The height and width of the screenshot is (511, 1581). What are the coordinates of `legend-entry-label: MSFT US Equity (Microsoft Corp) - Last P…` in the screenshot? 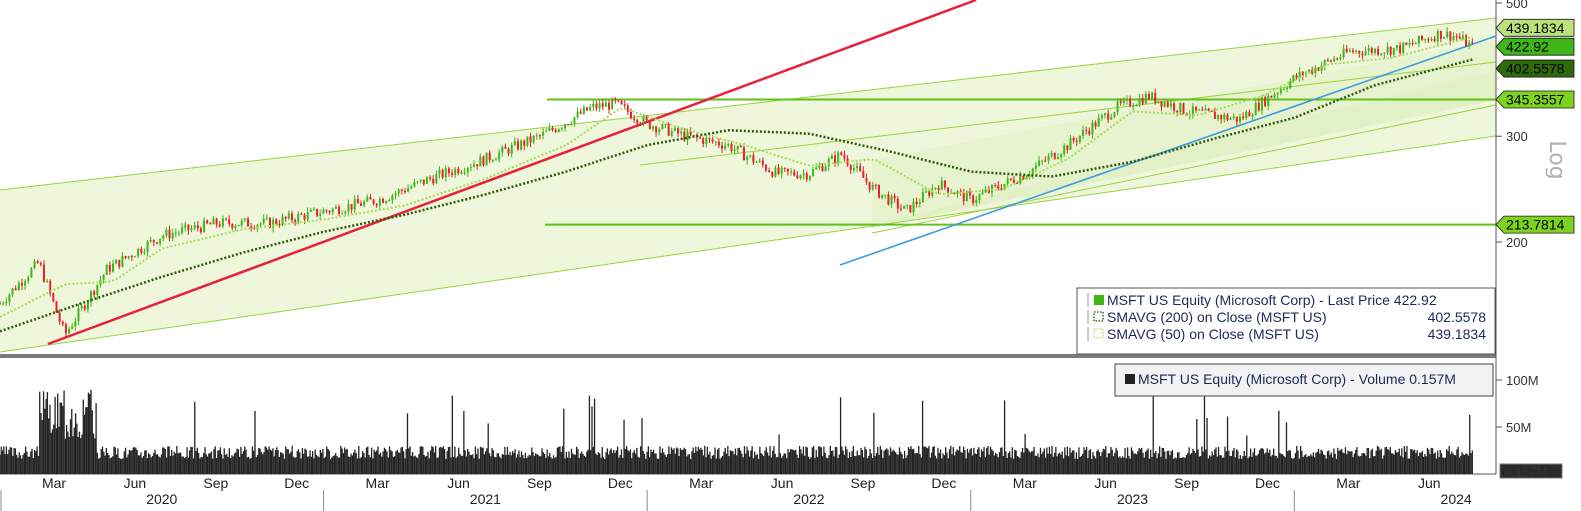 It's located at (1272, 300).